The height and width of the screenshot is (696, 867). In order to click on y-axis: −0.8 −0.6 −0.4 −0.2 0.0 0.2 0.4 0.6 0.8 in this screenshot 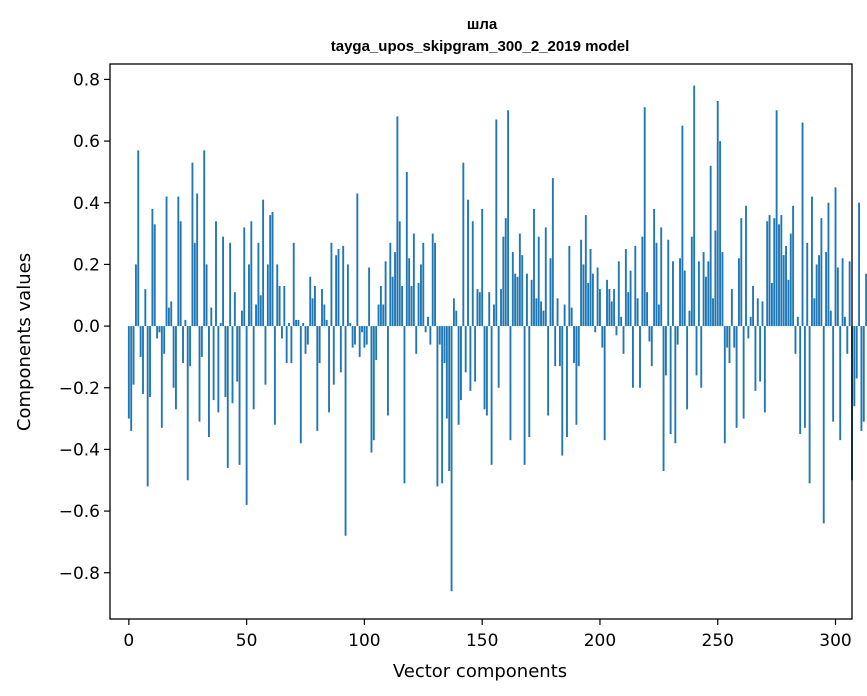, I will do `click(84, 327)`.